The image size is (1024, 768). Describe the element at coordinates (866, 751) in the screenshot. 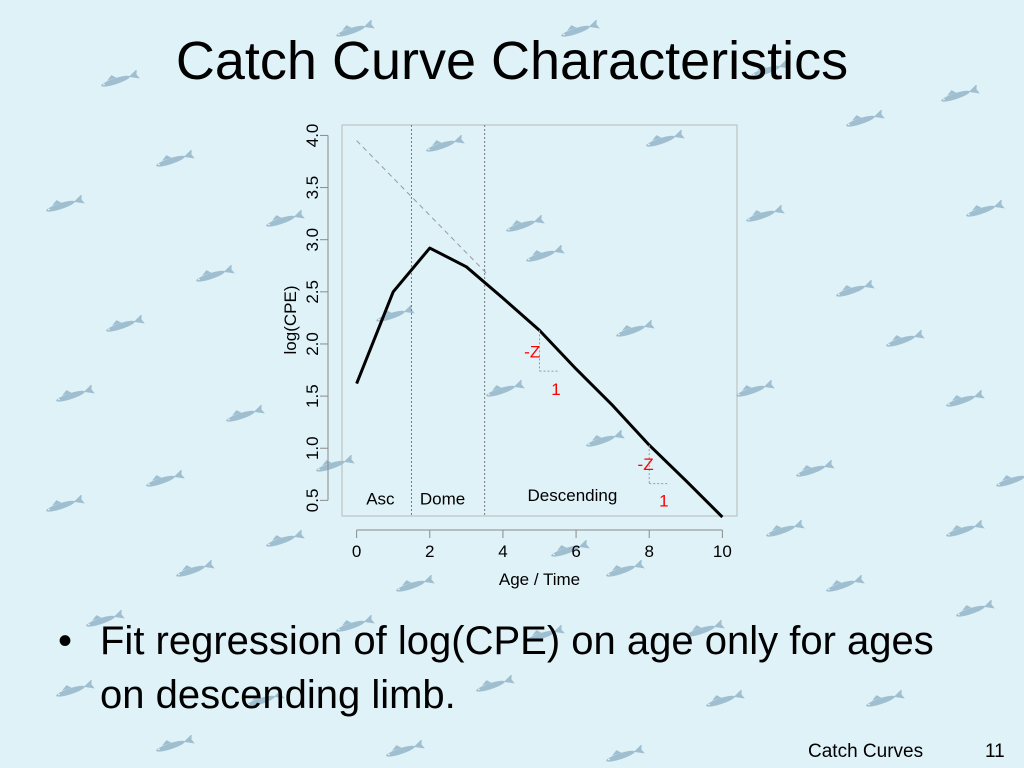

I see `footer-title: Catch Curves` at that location.